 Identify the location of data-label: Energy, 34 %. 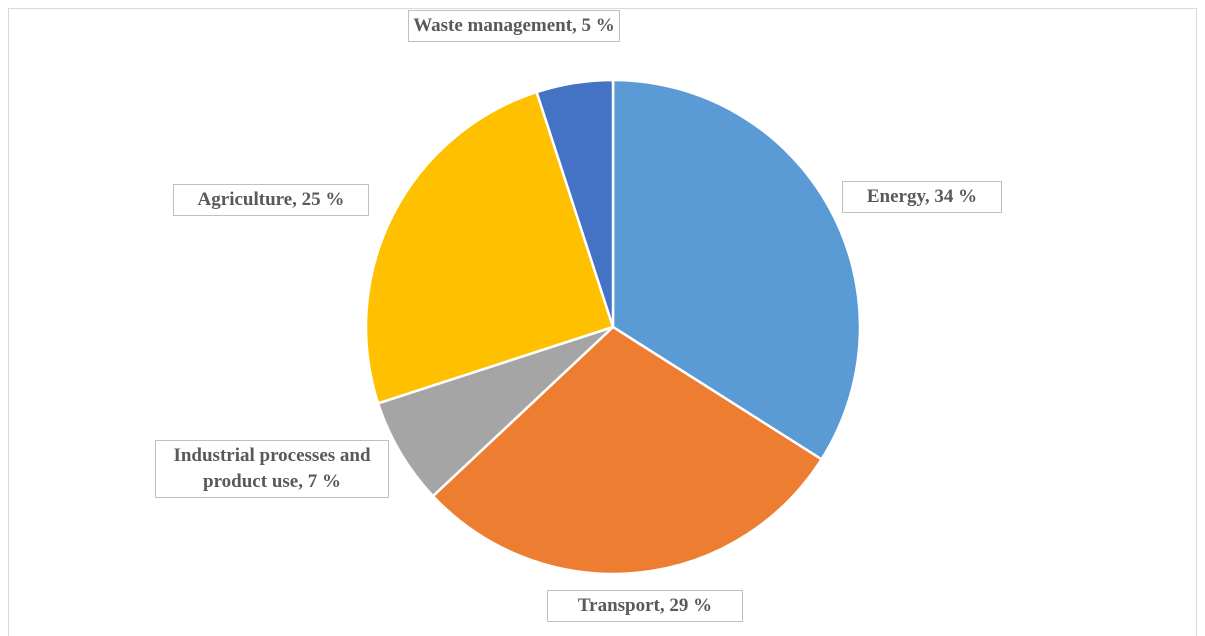
(922, 197).